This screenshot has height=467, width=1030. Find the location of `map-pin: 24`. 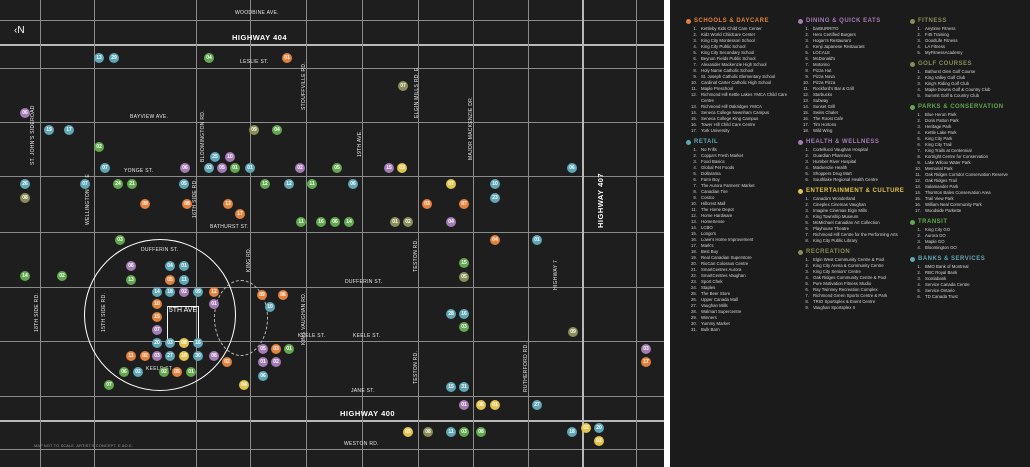

map-pin: 24 is located at coordinates (118, 184).